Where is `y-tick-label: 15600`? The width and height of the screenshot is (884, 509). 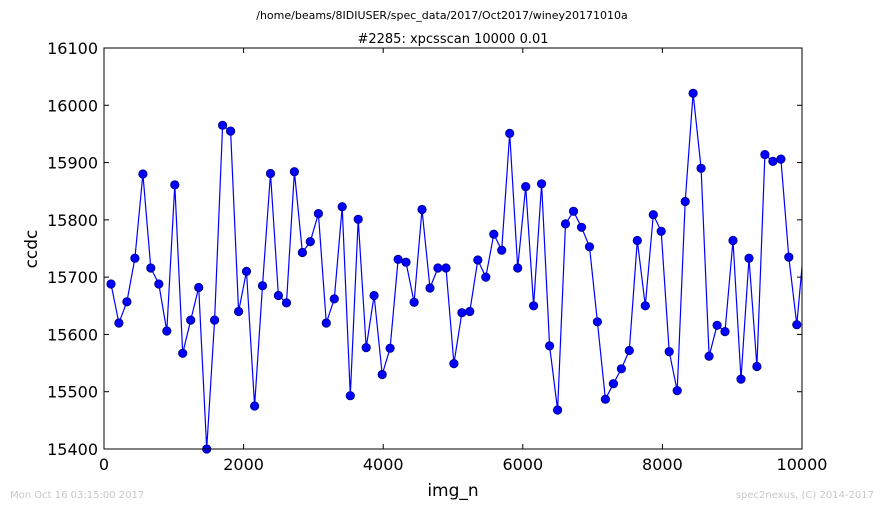 y-tick-label: 15600 is located at coordinates (72, 334).